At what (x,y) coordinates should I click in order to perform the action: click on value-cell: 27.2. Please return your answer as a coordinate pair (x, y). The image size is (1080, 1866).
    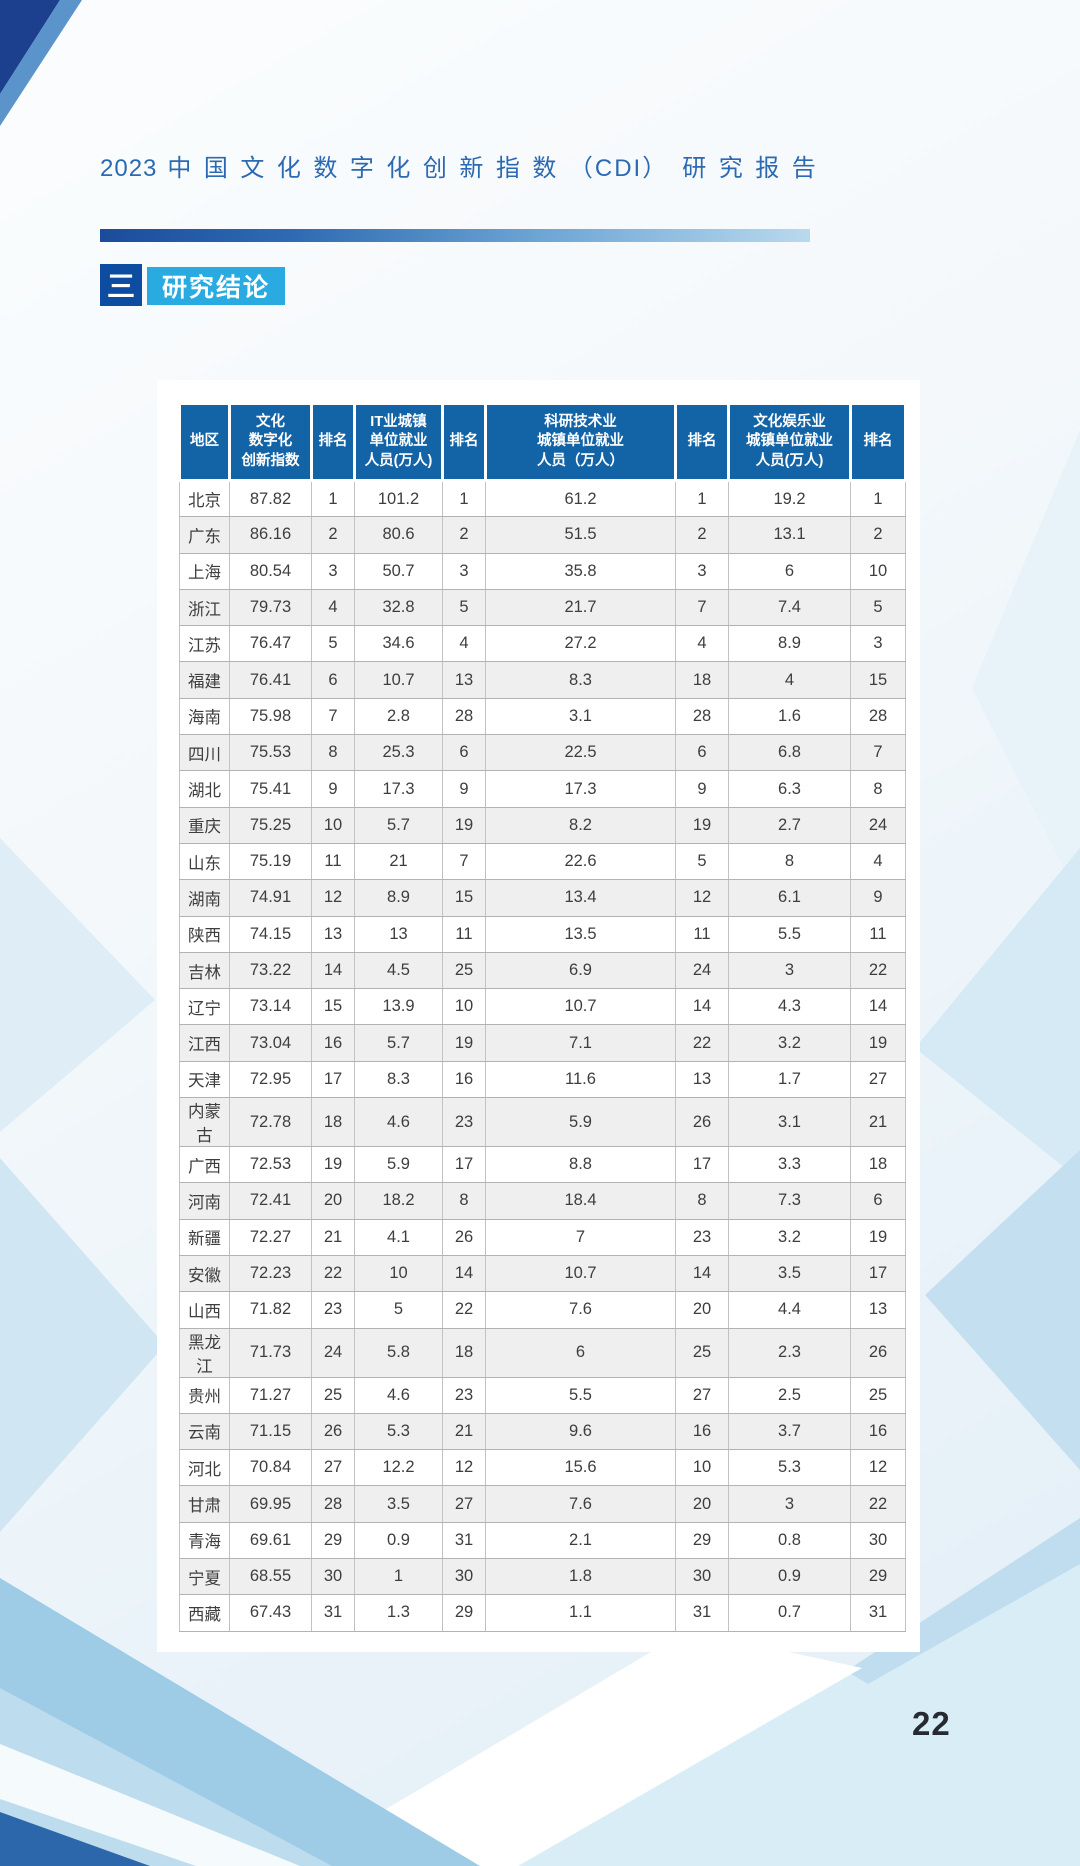
    Looking at the image, I should click on (580, 644).